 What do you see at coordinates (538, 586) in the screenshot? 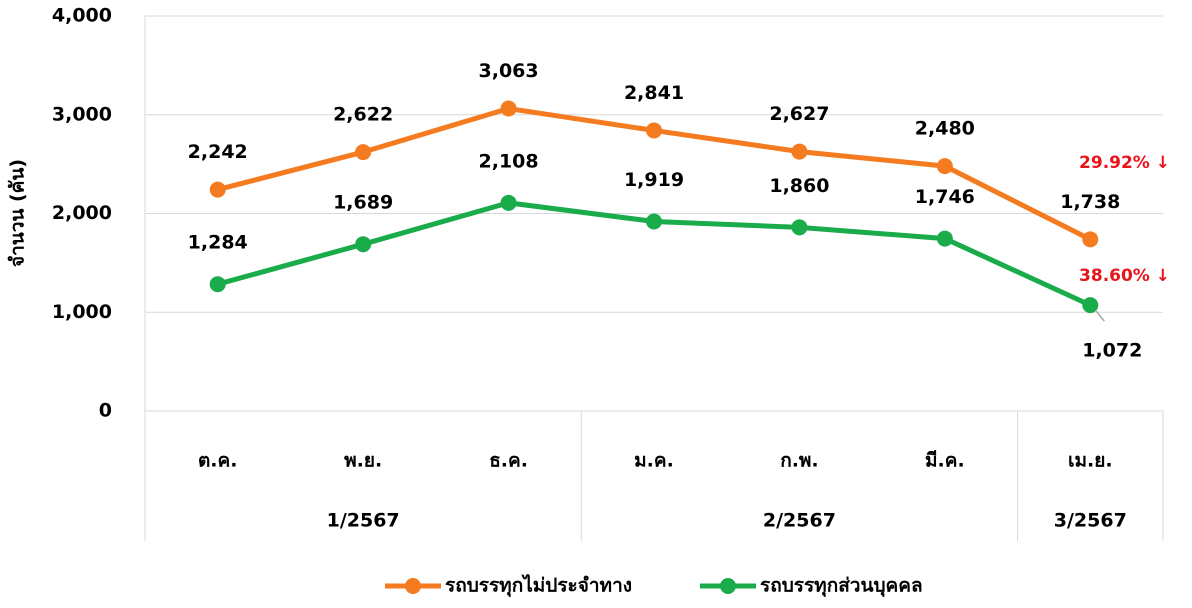
I see `legend-label: รถบรรทุกไม่ประจำทาง` at bounding box center [538, 586].